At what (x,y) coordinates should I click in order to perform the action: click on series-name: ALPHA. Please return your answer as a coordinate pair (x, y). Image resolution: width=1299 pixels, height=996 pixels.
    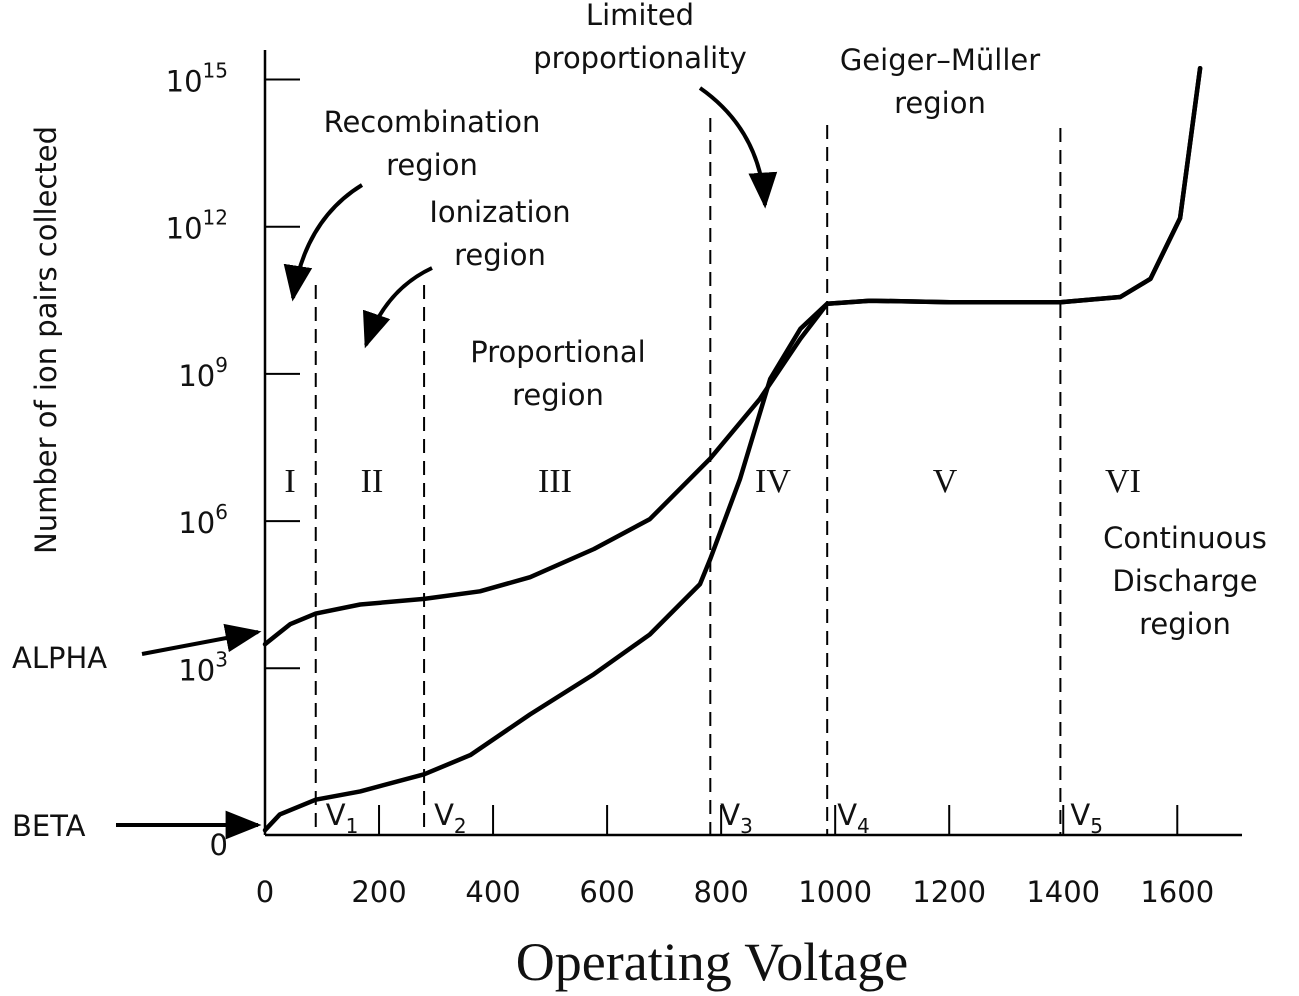
    Looking at the image, I should click on (59, 658).